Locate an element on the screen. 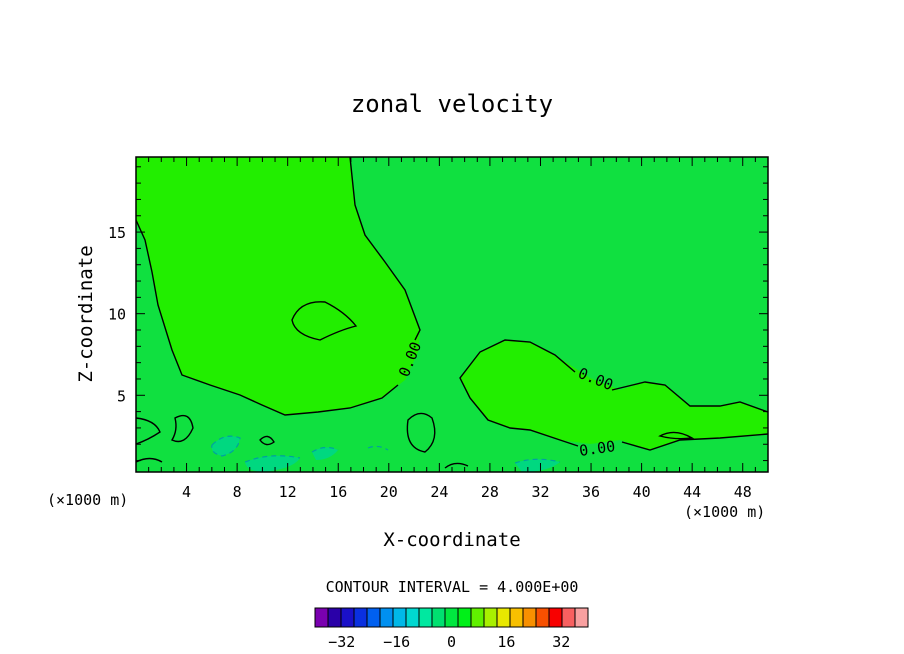 This screenshot has height=654, width=904. x-tick-label: 32 is located at coordinates (540, 492).